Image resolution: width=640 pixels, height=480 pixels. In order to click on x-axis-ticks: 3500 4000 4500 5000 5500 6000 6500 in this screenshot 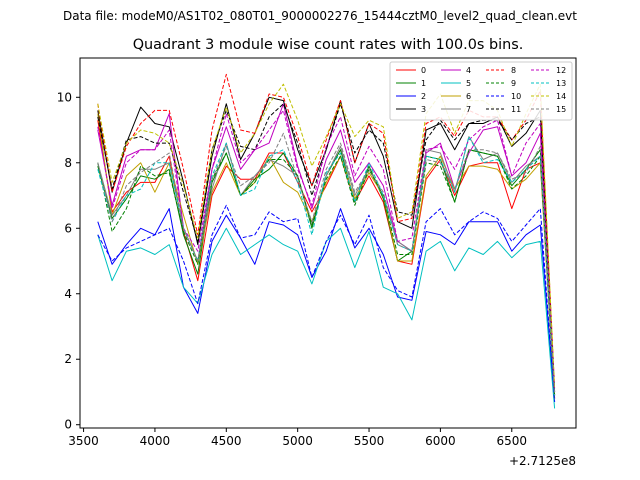, I will do `click(297, 438)`.